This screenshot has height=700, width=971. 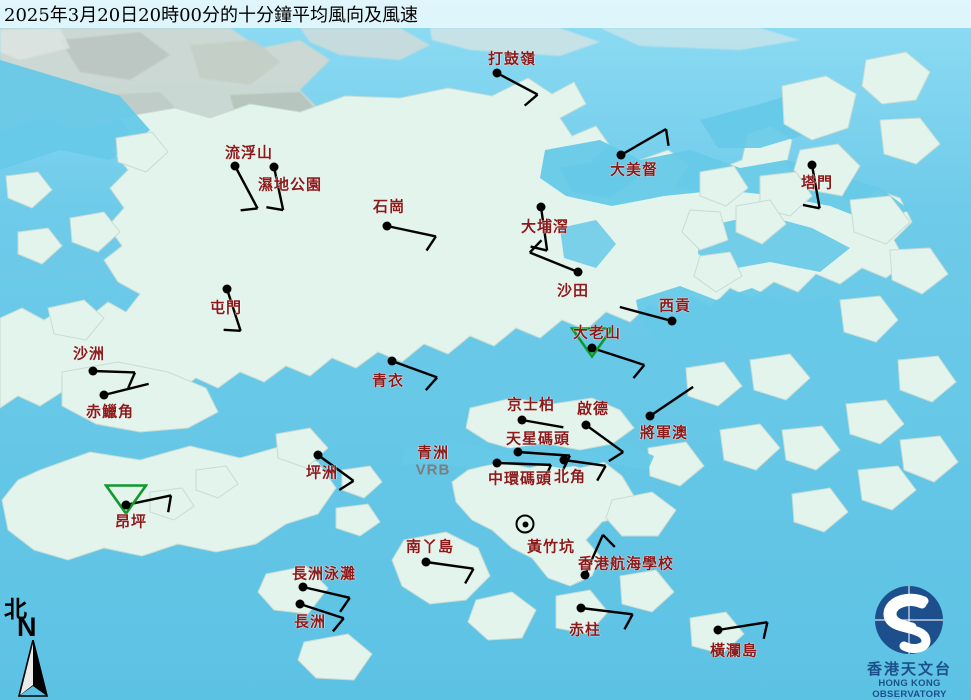 I want to click on station-label: 流浮山, so click(x=249, y=152).